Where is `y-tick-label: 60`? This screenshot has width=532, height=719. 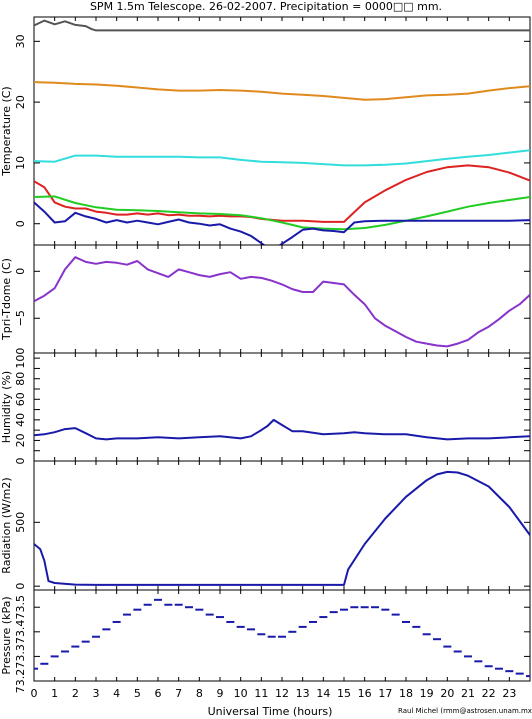
y-tick-label: 60 is located at coordinates (20, 399).